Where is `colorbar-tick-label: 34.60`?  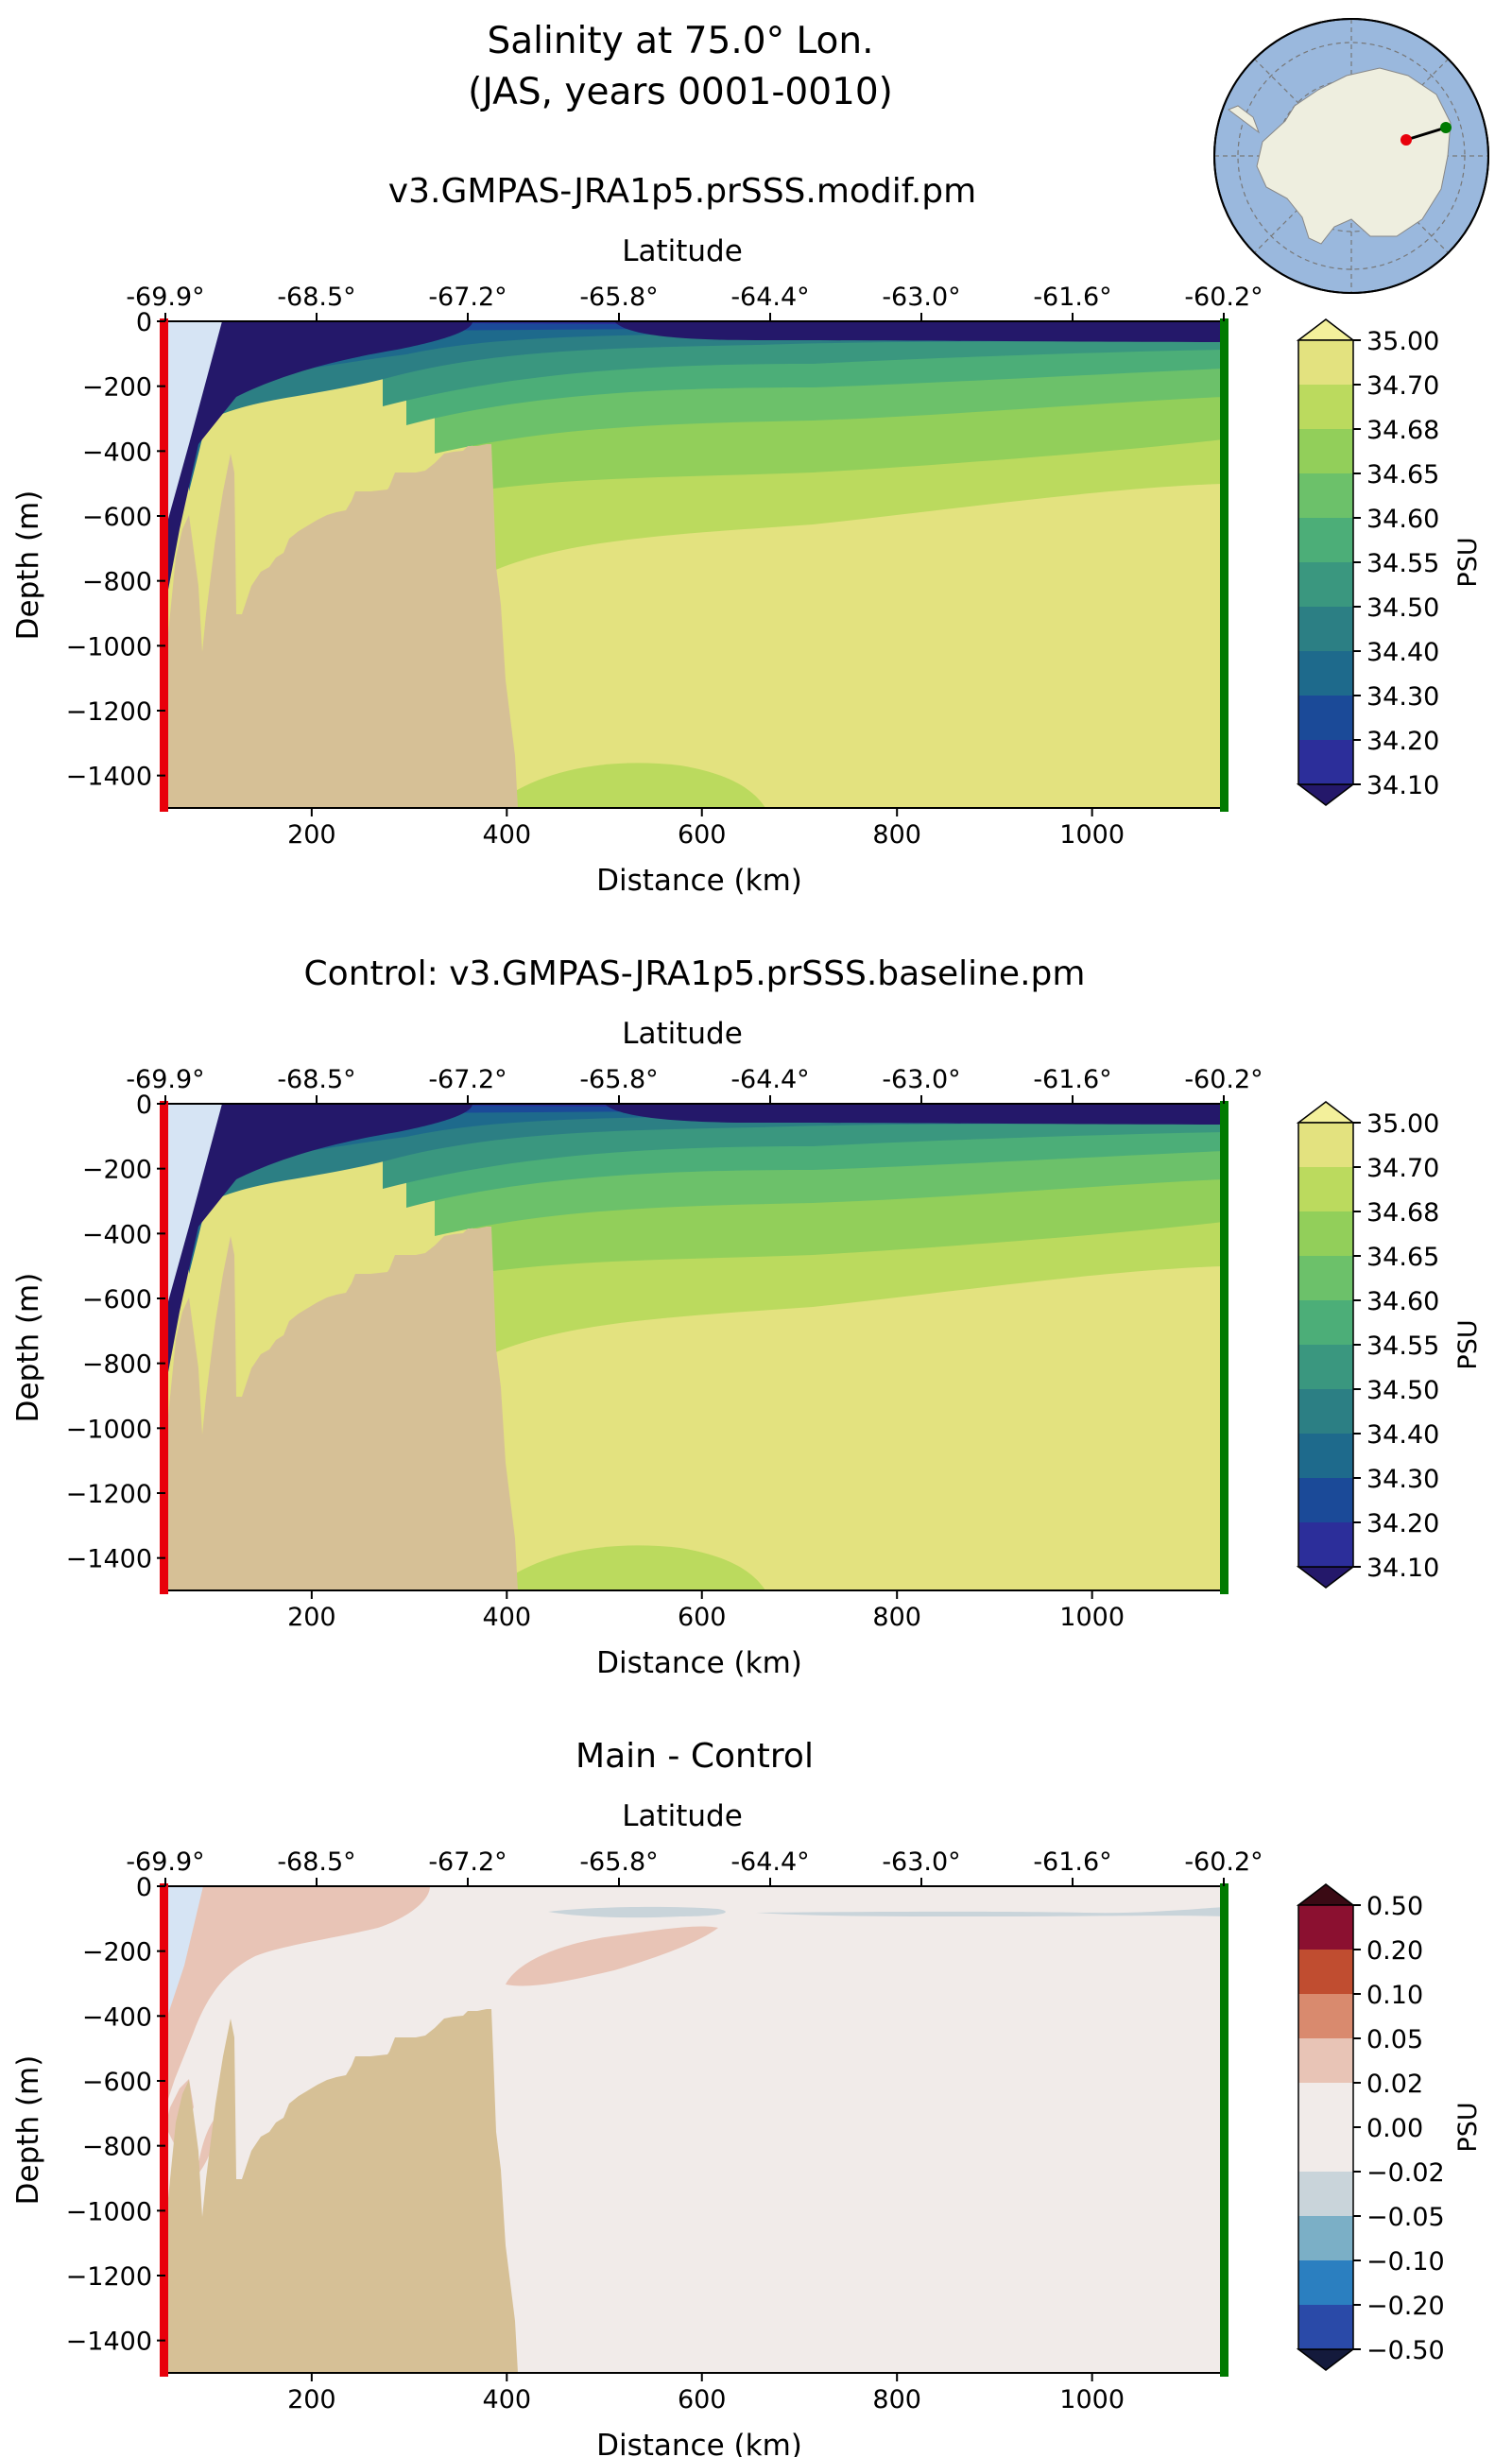 colorbar-tick-label: 34.60 is located at coordinates (1402, 519).